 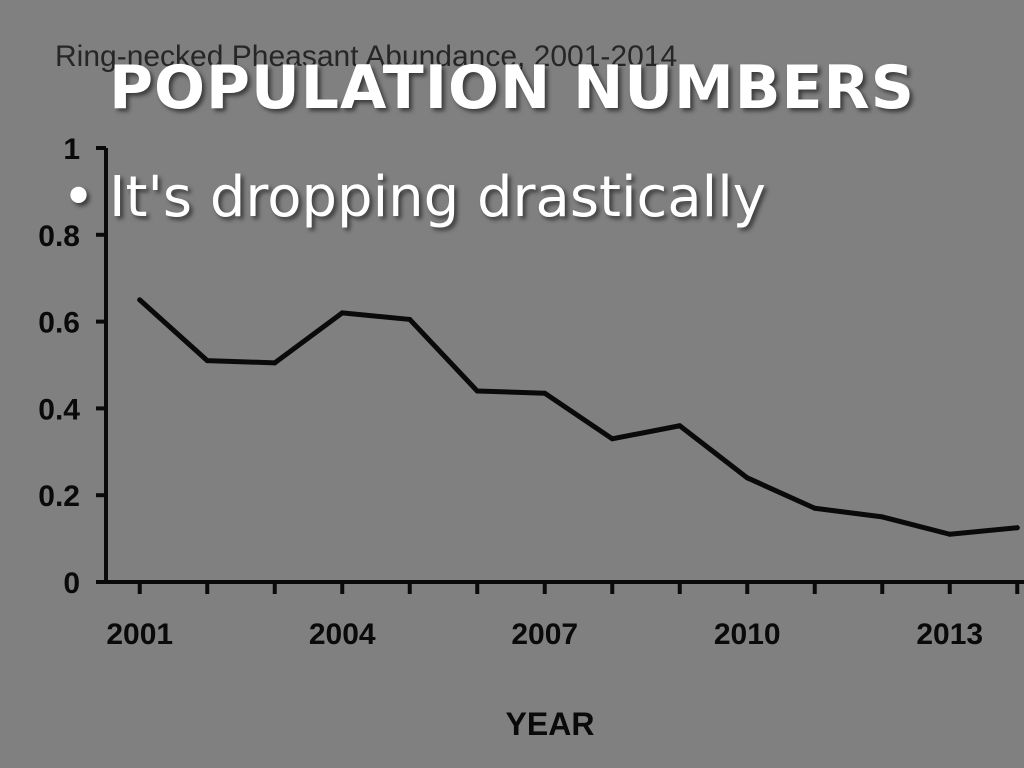 I want to click on slide-bullet: • It's dropping drastically, so click(x=414, y=198).